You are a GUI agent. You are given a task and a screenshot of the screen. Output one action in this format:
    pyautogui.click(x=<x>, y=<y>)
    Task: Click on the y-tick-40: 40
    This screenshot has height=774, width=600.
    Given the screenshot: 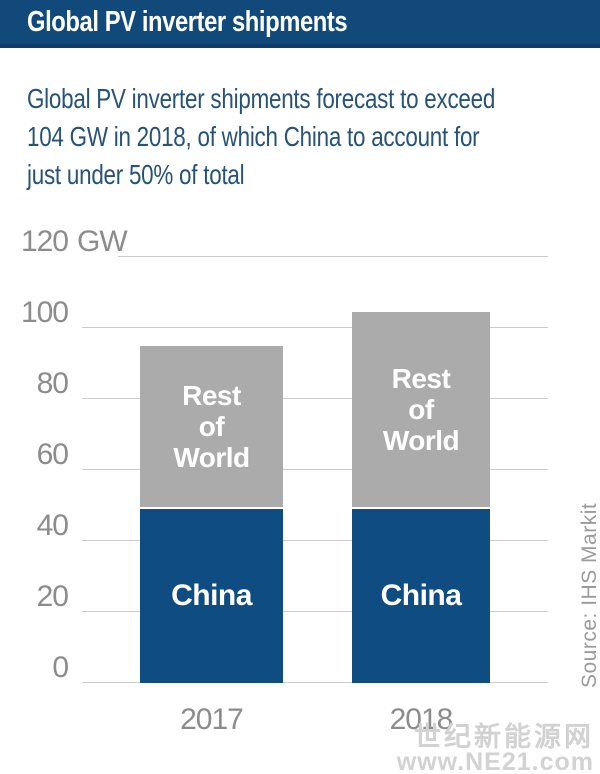 What is the action you would take?
    pyautogui.click(x=34, y=525)
    